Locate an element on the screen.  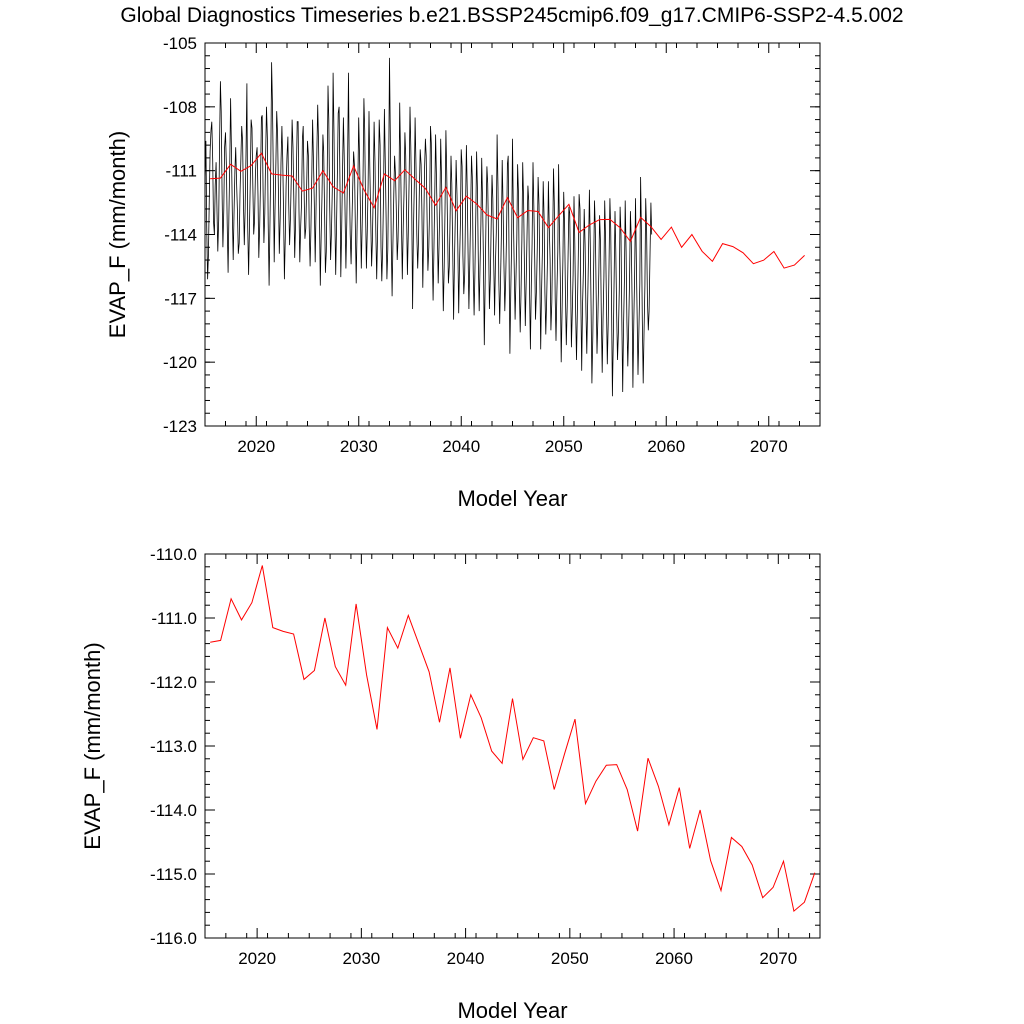
annual-x-tick-label: 2020 is located at coordinates (257, 958).